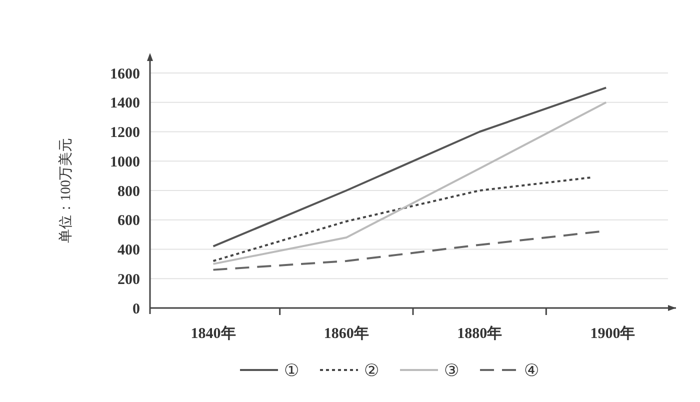 Image resolution: width=700 pixels, height=402 pixels. I want to click on x-tick-label: 1840年, so click(213, 333).